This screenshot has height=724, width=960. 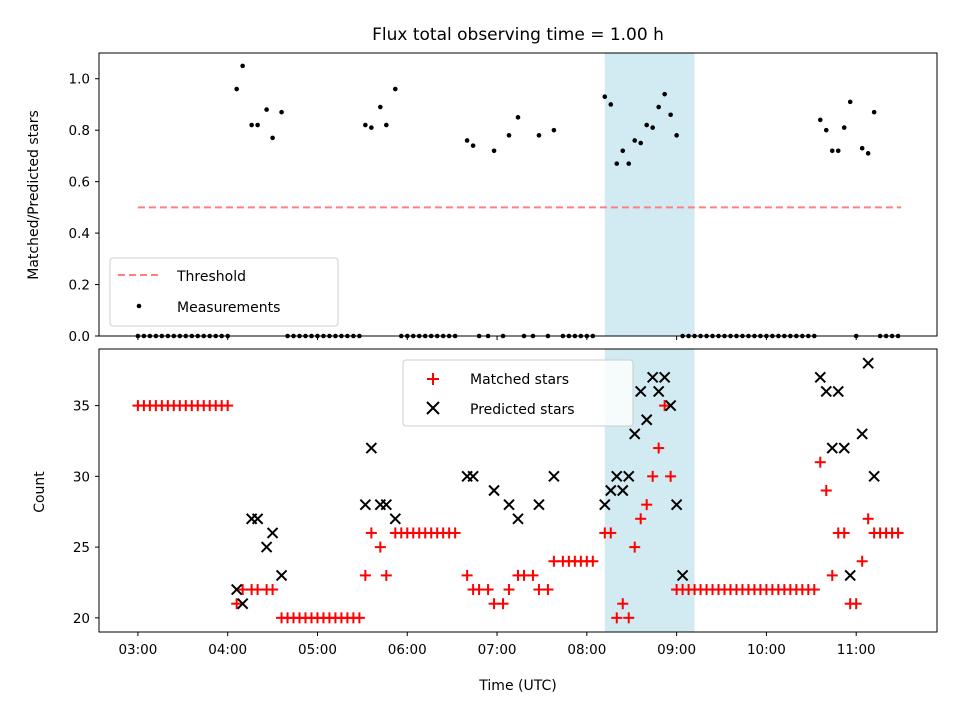 What do you see at coordinates (139, 306) in the screenshot?
I see `legend-measurements-swatch` at bounding box center [139, 306].